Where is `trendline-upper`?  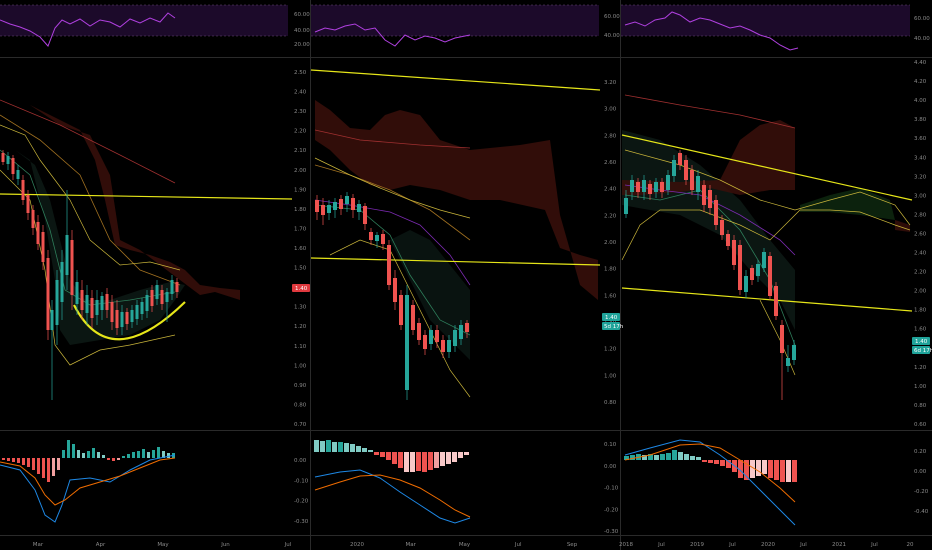
trendline-upper is located at coordinates (455, 80).